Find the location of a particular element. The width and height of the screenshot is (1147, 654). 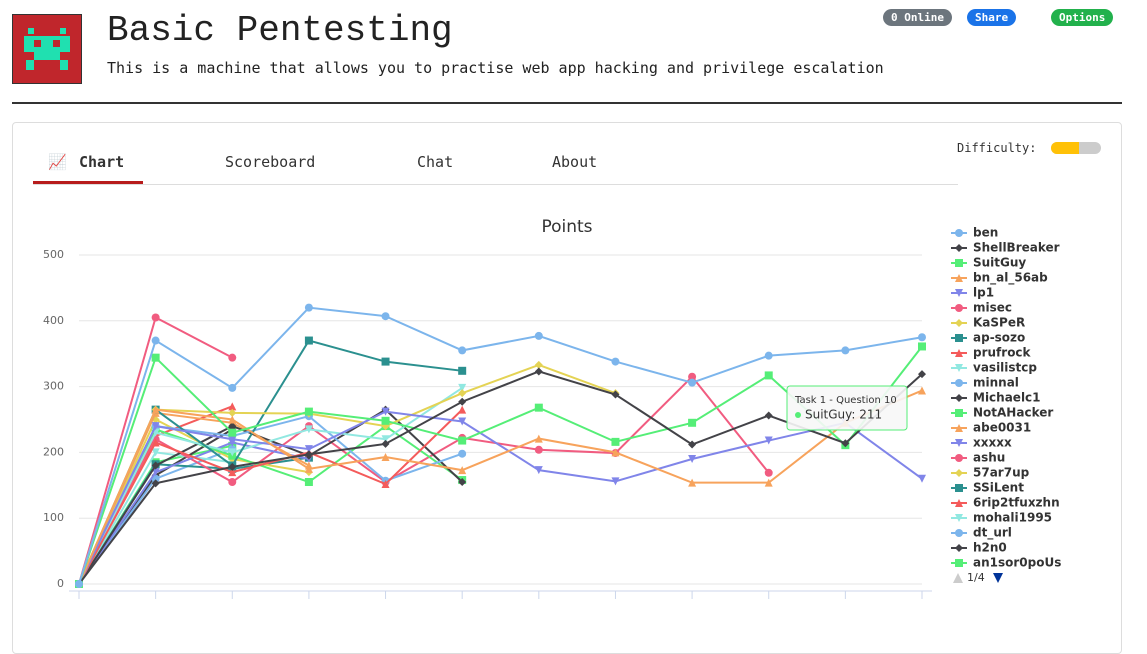

logo is located at coordinates (47, 49).